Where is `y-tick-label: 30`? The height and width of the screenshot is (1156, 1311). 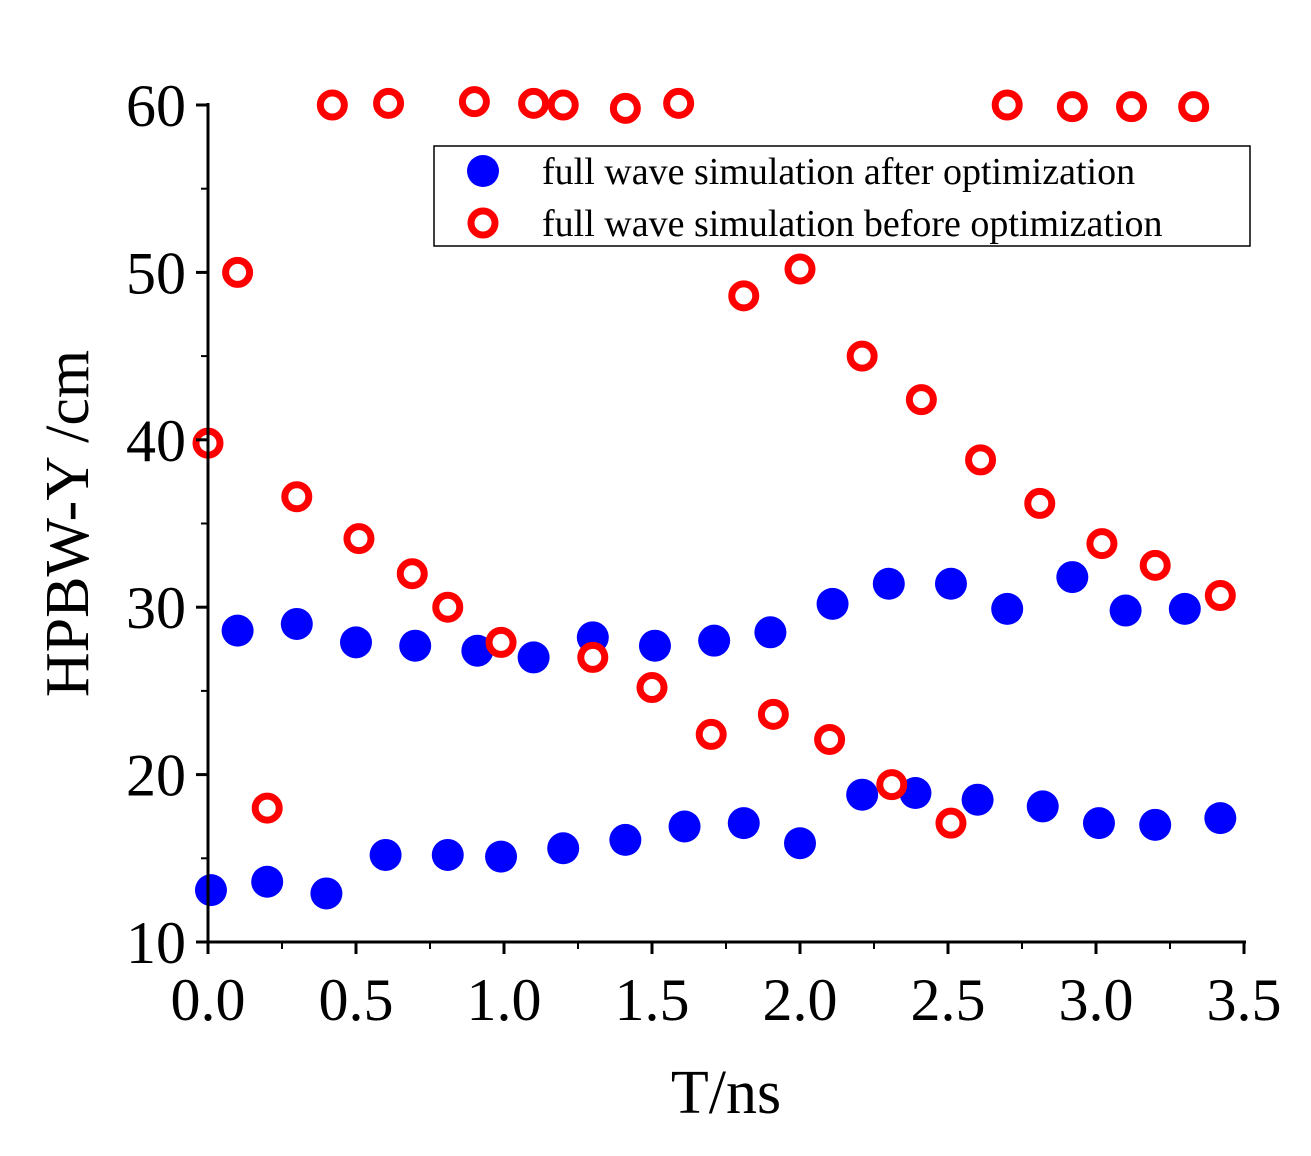 y-tick-label: 30 is located at coordinates (156, 608).